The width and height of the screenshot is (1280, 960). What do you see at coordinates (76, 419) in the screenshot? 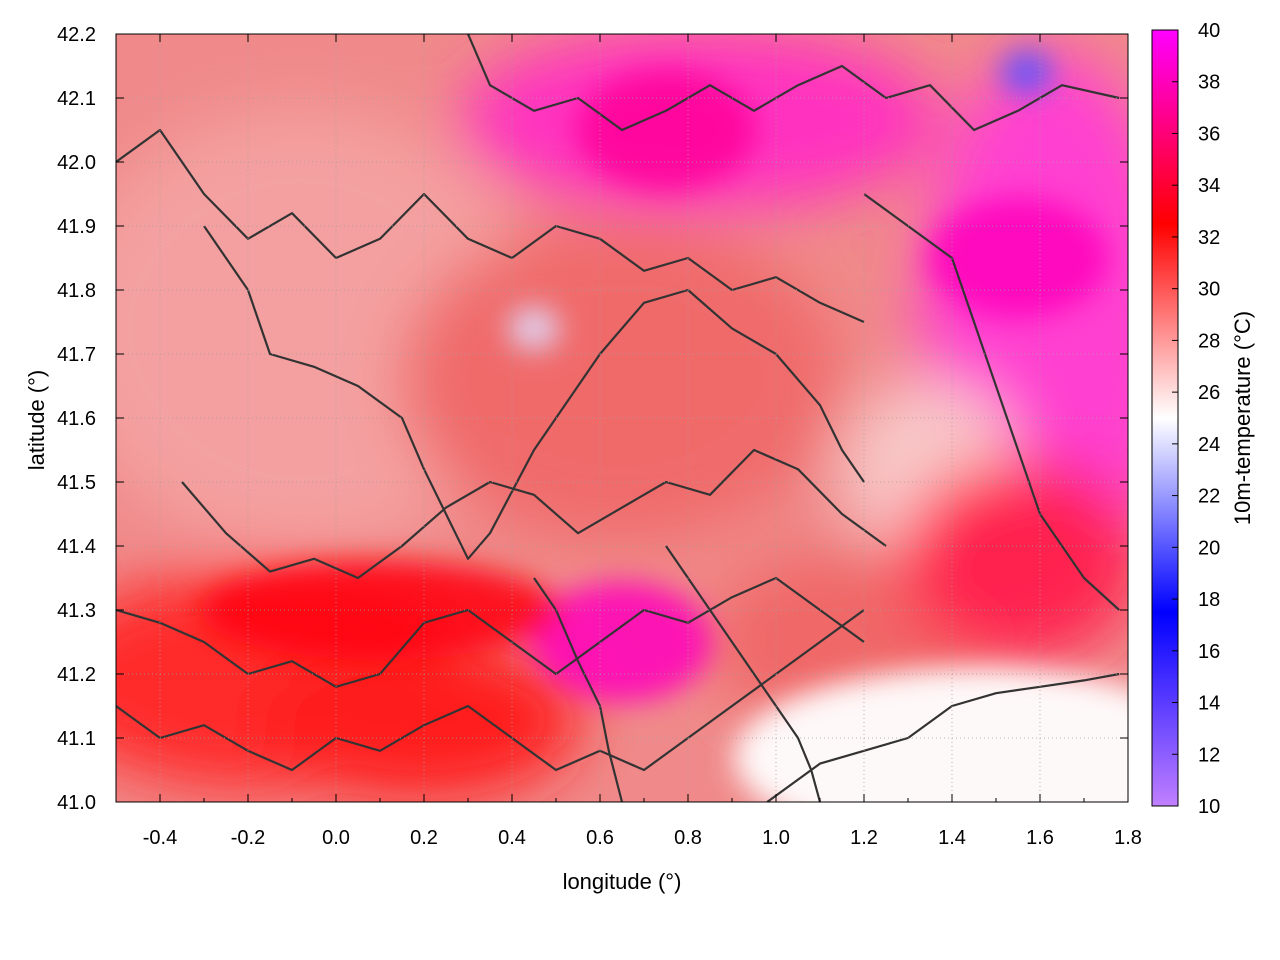
I see `y-tick-label: 41.6` at bounding box center [76, 419].